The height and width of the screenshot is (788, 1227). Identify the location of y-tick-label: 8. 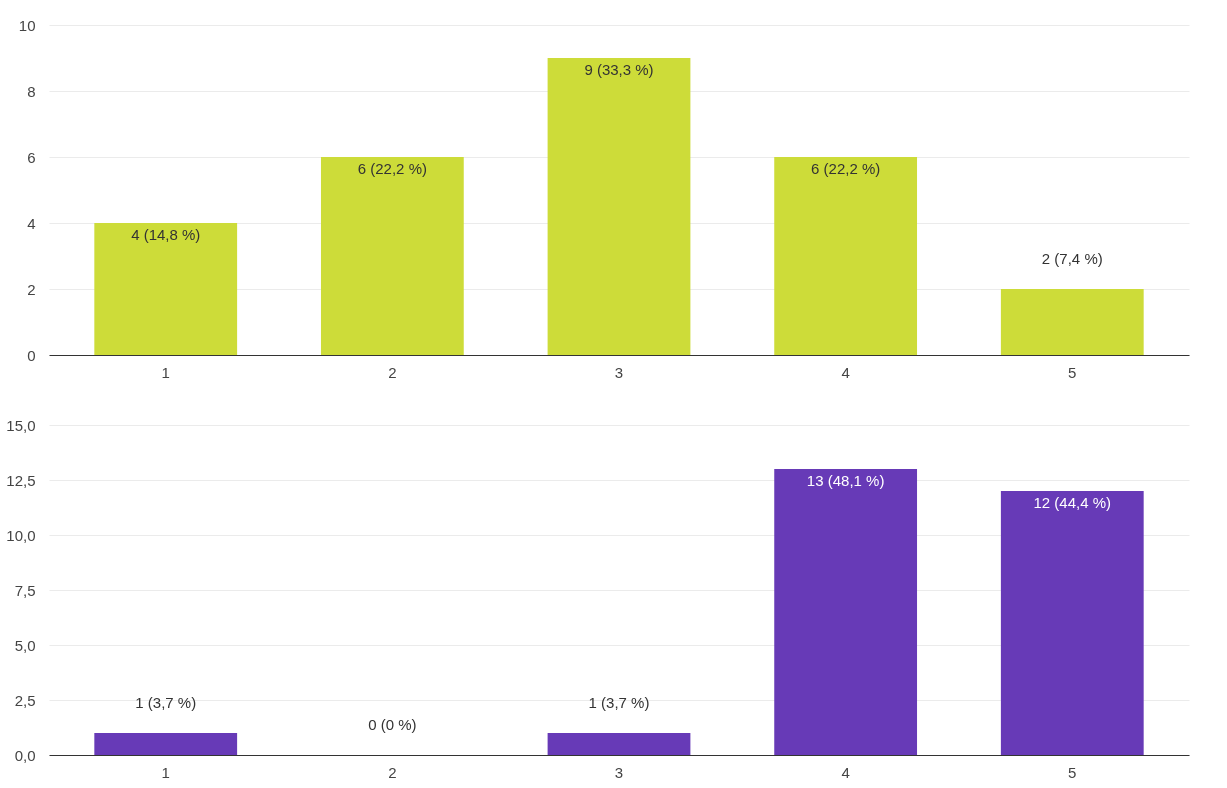
(31, 91).